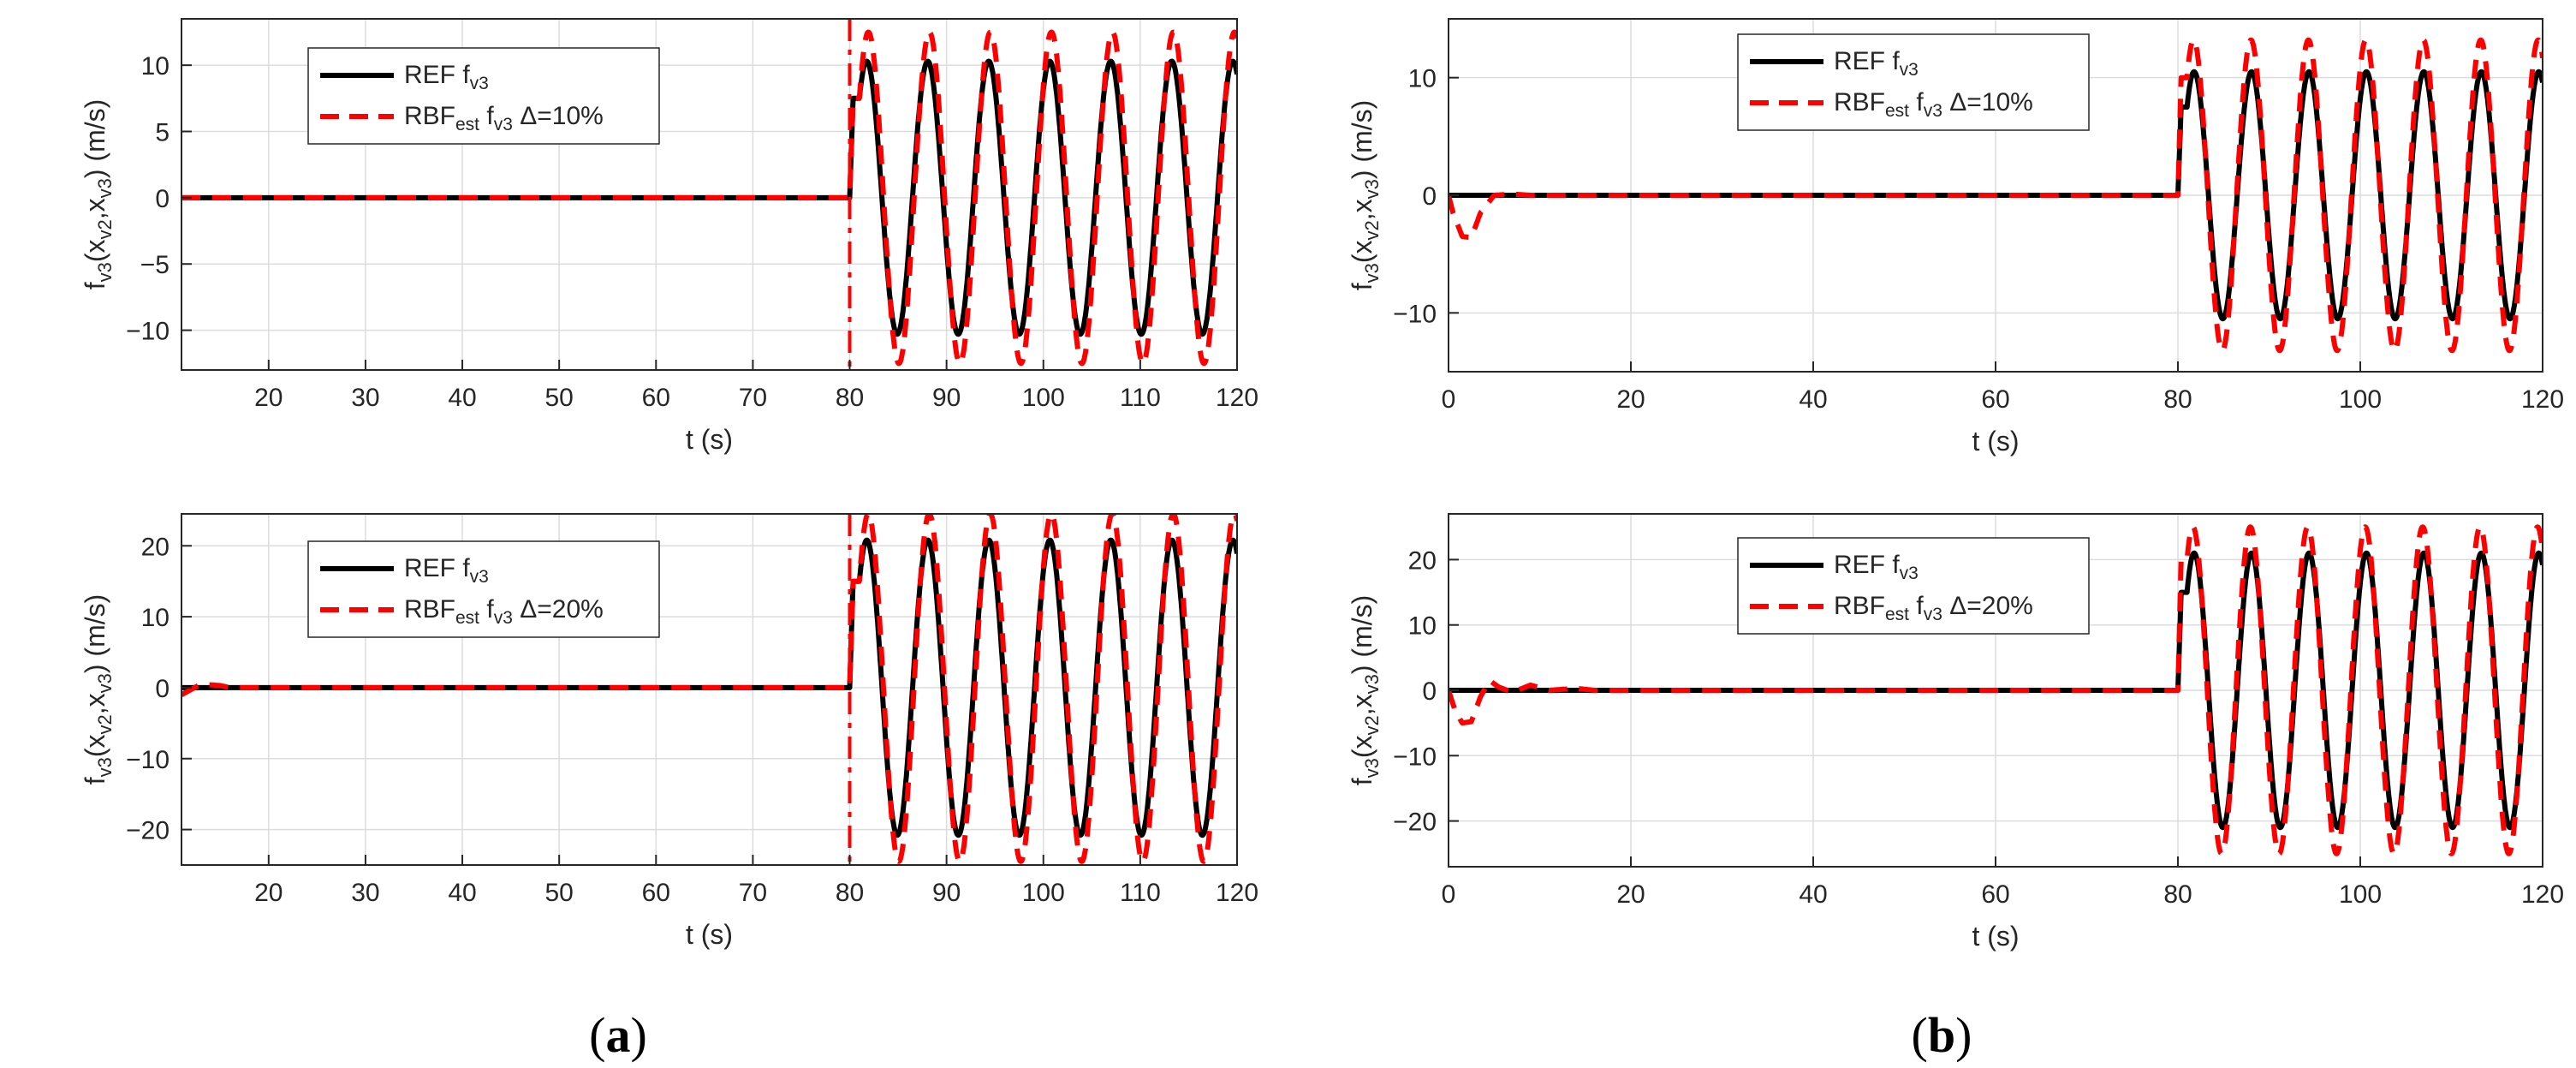 This screenshot has height=1068, width=2576. I want to click on panel-label-b: (b), so click(1942, 1035).